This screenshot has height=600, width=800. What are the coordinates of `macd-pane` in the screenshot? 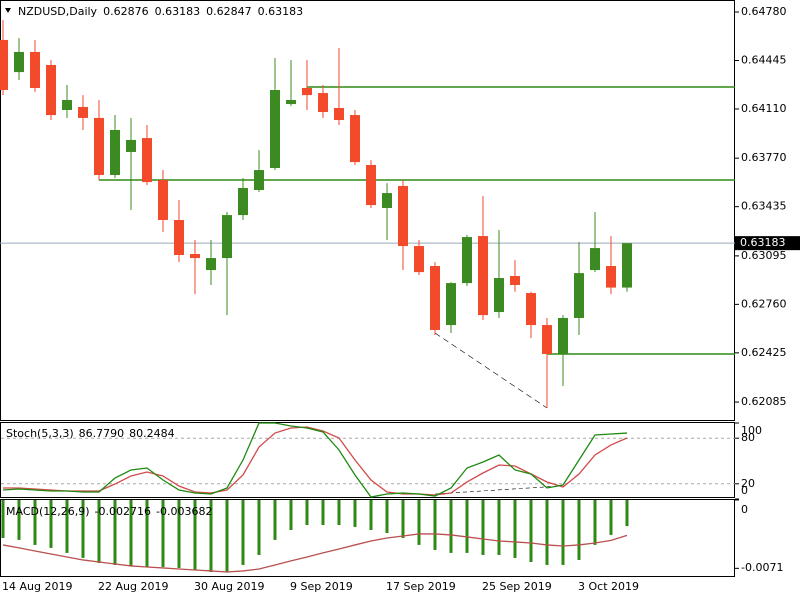 It's located at (367, 538).